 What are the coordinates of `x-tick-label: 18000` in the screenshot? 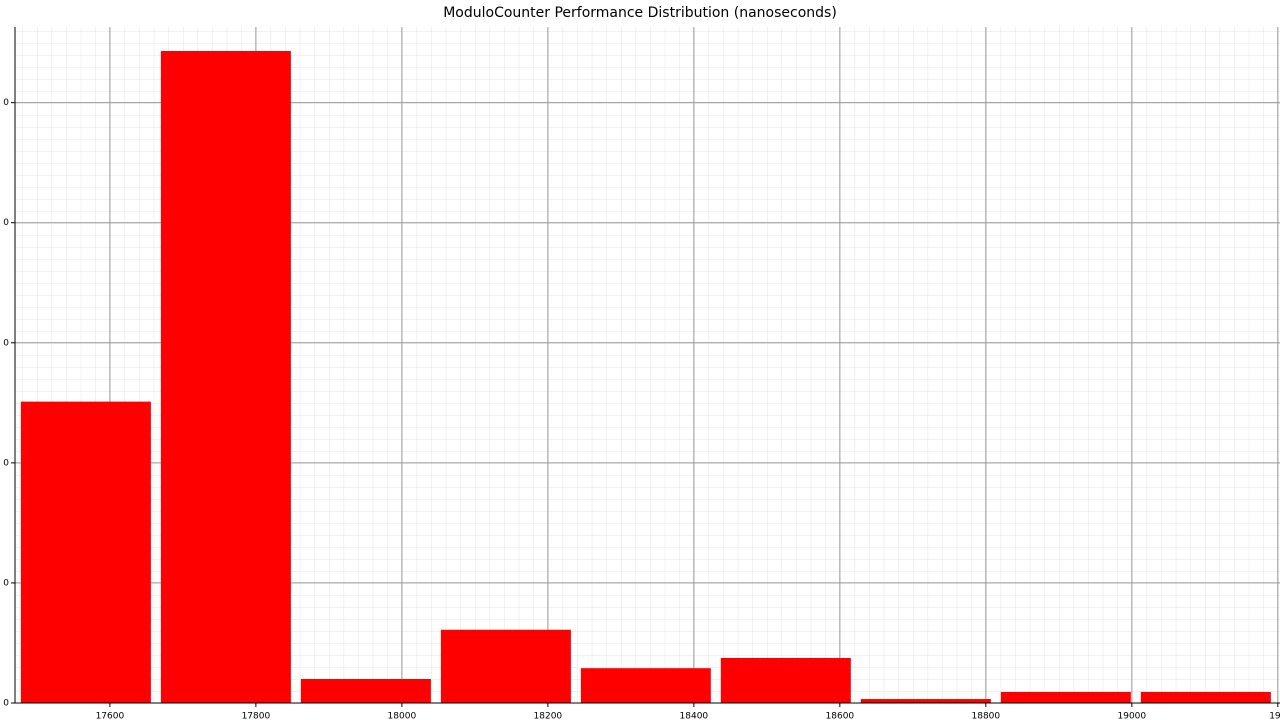 It's located at (402, 716).